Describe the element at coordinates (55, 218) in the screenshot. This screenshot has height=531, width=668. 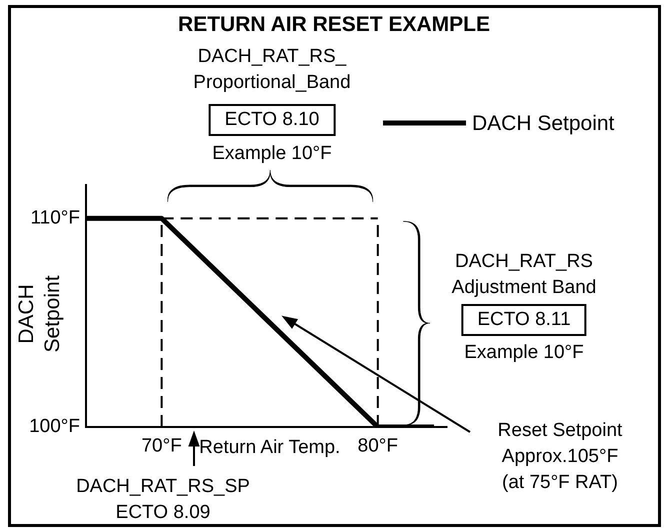
I see `y-tick-label: 110°F` at that location.